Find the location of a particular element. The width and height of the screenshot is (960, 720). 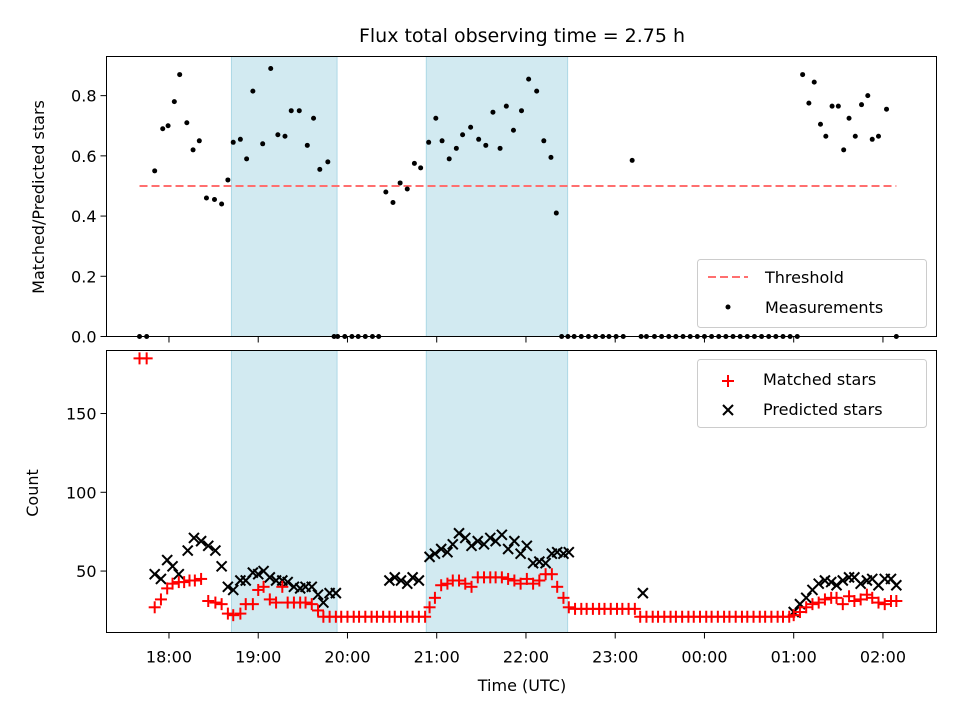

bottom-ylabel: Count is located at coordinates (32, 493).